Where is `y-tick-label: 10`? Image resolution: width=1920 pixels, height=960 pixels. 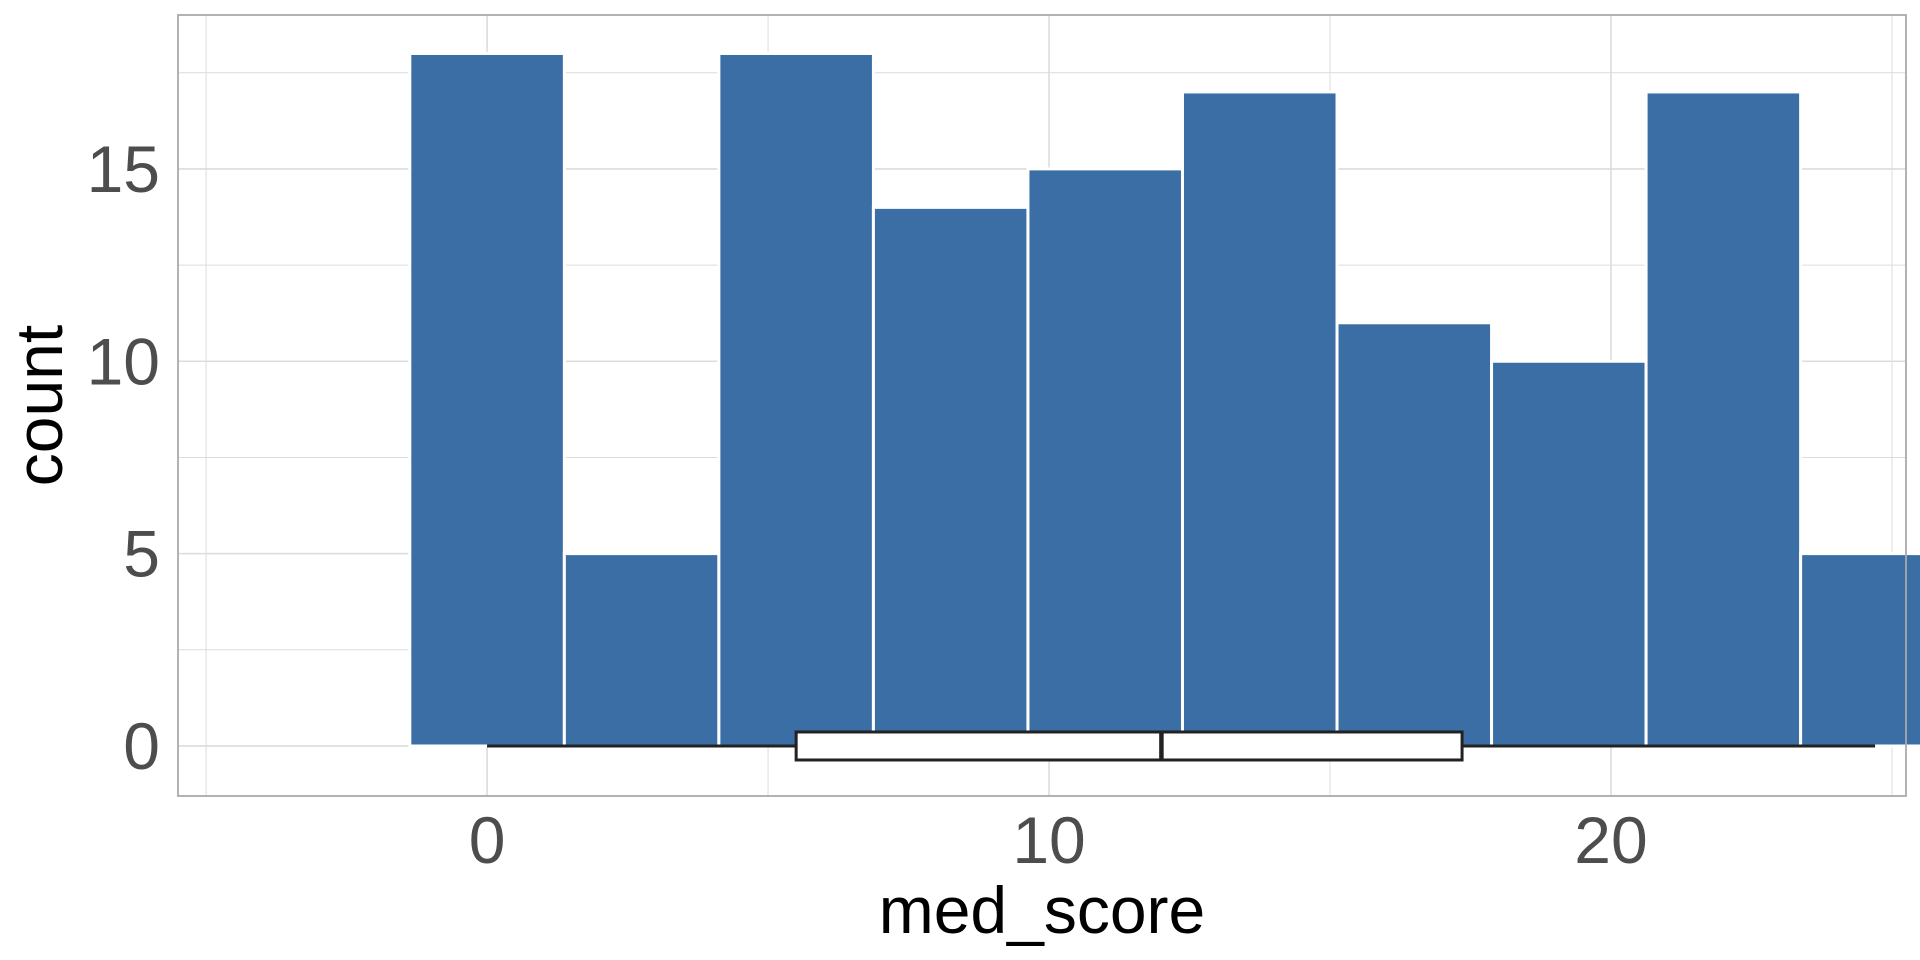
y-tick-label: 10 is located at coordinates (123, 361).